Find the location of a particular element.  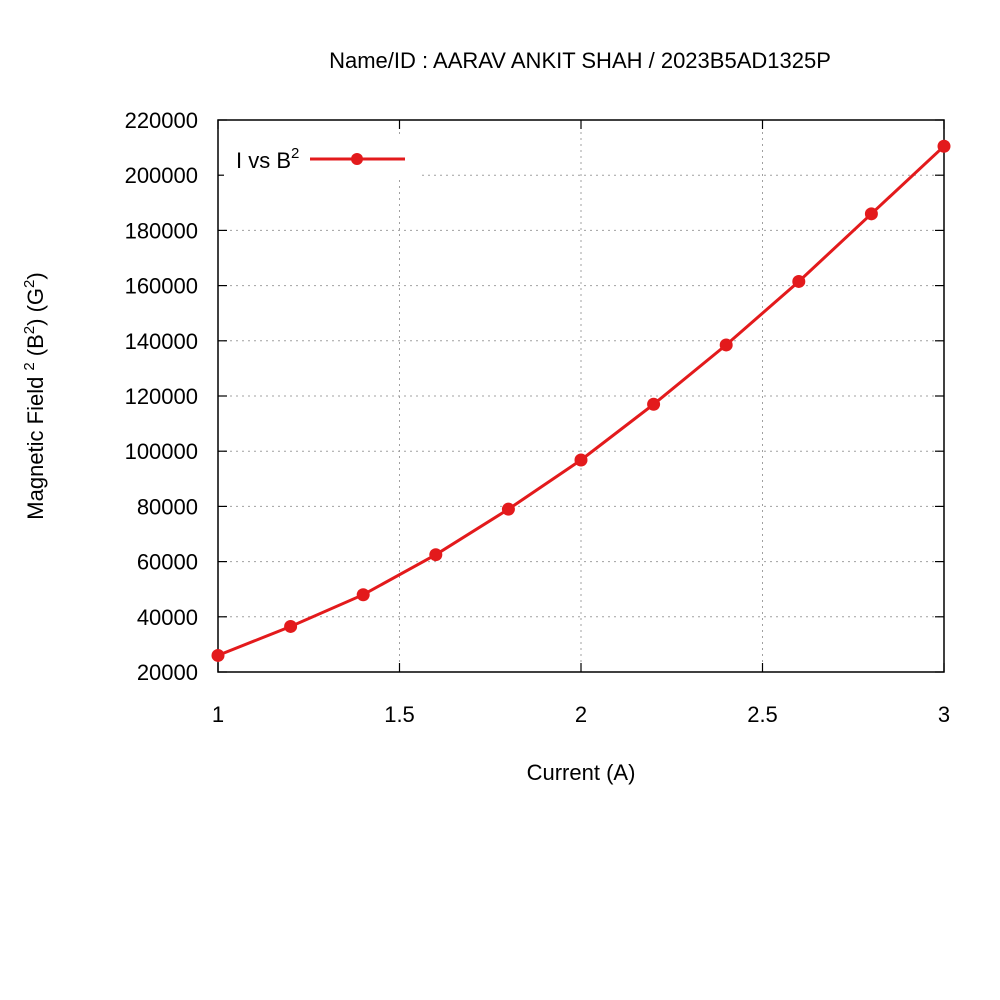

y-label-sup2: 2 is located at coordinates (29, 330).